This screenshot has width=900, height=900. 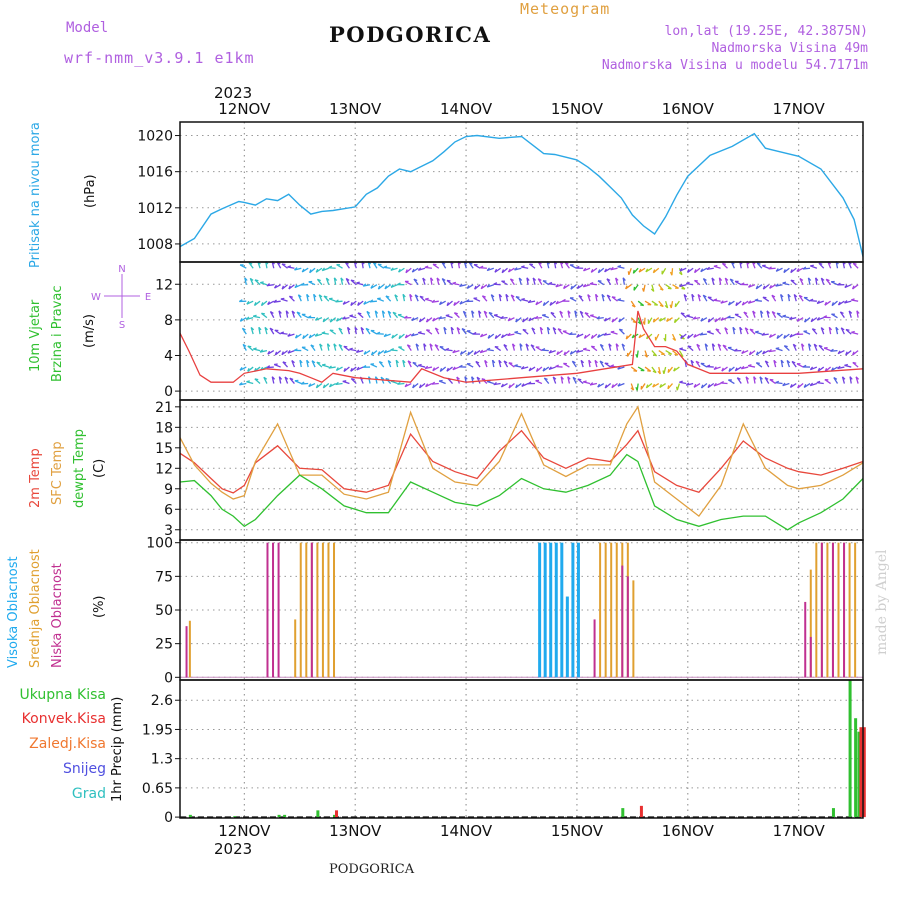 What do you see at coordinates (355, 831) in the screenshot?
I see `day-label-bottom: 13NOV` at bounding box center [355, 831].